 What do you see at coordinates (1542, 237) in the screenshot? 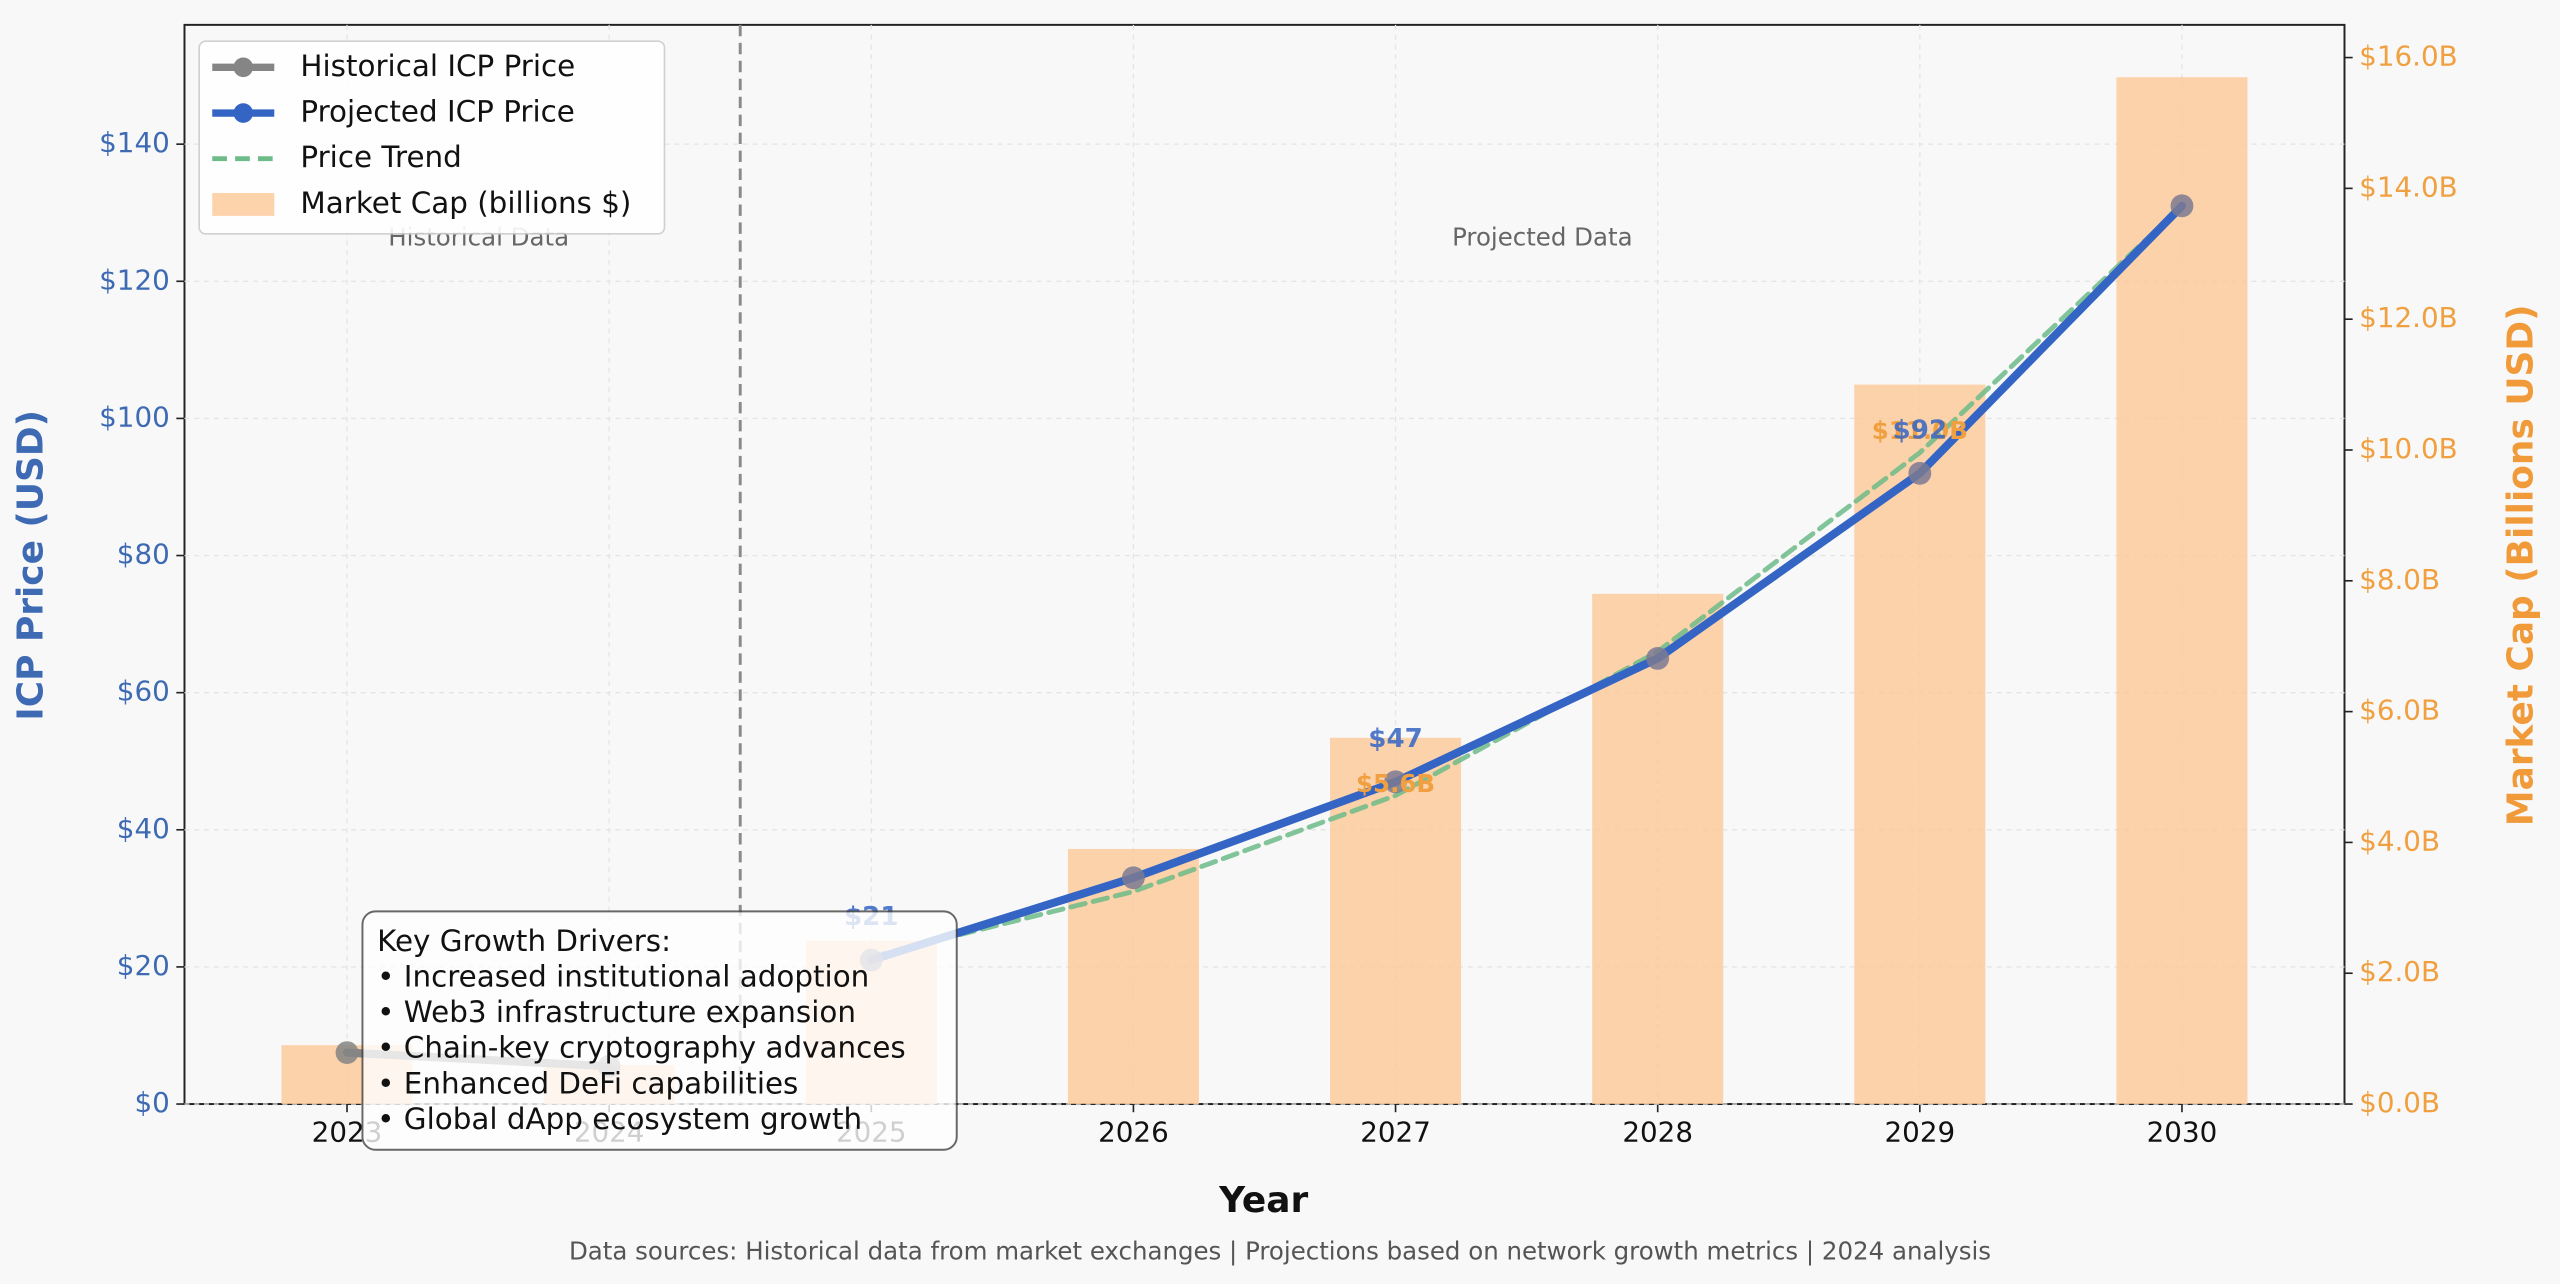
I see `annotation: Projected Data` at bounding box center [1542, 237].